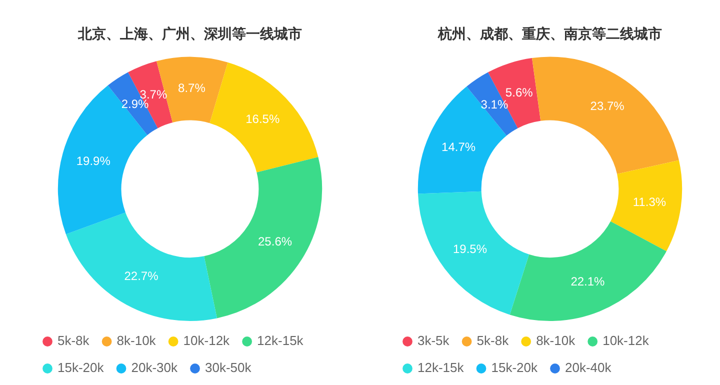 The height and width of the screenshot is (385, 720). Describe the element at coordinates (459, 147) in the screenshot. I see `data-label: 14.7%` at that location.